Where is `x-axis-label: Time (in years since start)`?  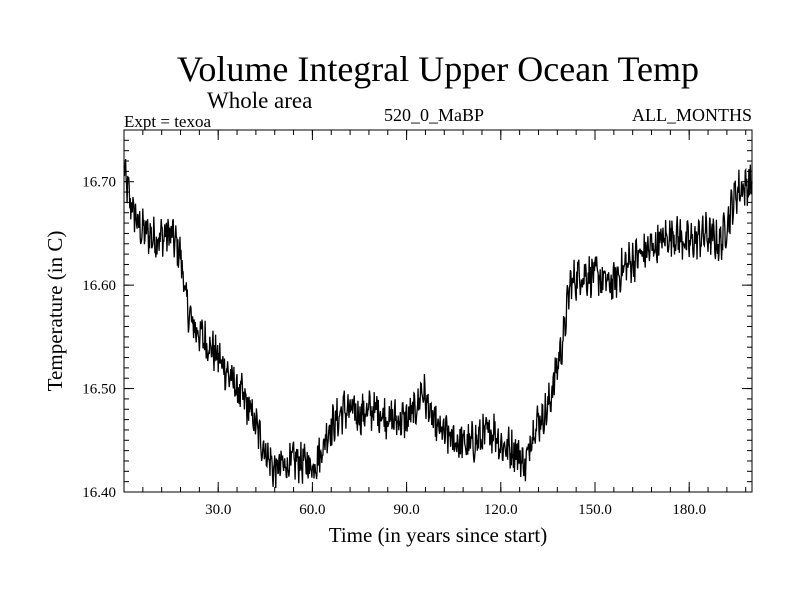 x-axis-label: Time (in years since start) is located at coordinates (438, 535).